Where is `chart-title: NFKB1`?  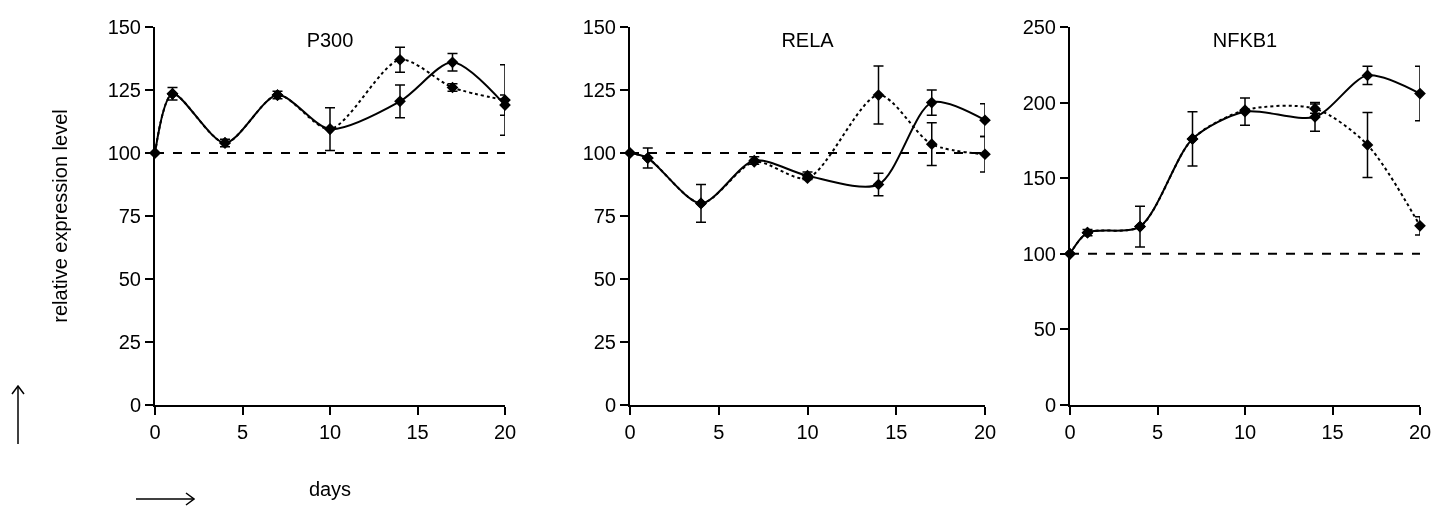 chart-title: NFKB1 is located at coordinates (1245, 39).